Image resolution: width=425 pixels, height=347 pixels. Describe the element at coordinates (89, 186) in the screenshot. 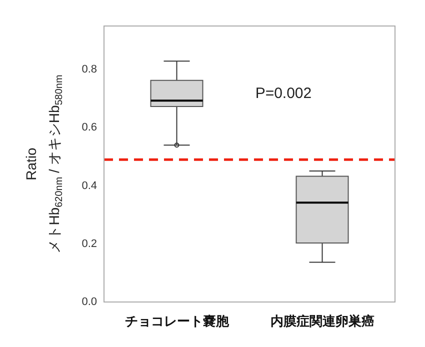

I see `y-tick-label: 0.4` at that location.